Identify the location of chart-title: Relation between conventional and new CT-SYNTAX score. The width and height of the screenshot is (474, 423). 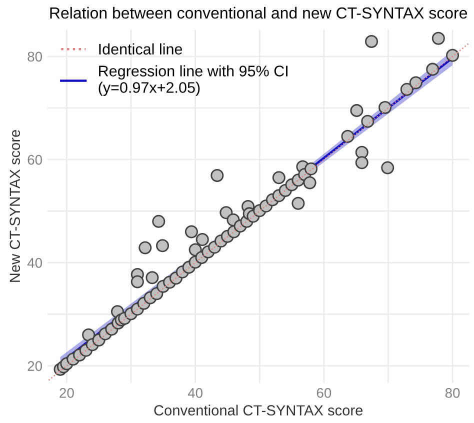
(259, 12).